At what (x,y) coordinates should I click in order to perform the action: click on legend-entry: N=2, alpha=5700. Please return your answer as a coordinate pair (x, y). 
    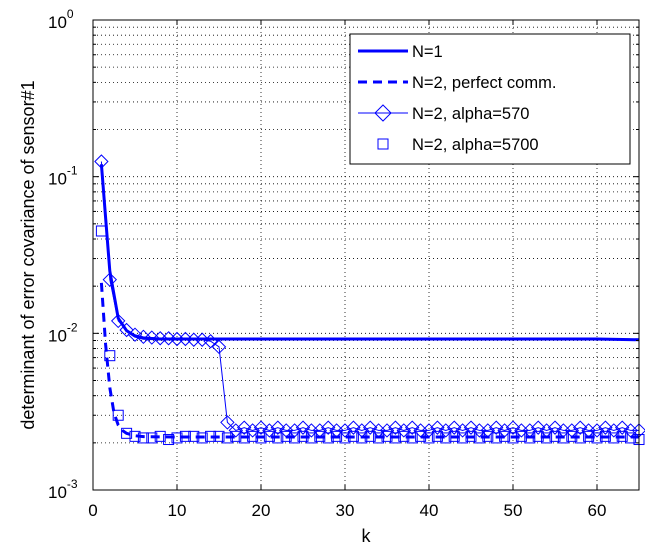
    Looking at the image, I should click on (458, 145).